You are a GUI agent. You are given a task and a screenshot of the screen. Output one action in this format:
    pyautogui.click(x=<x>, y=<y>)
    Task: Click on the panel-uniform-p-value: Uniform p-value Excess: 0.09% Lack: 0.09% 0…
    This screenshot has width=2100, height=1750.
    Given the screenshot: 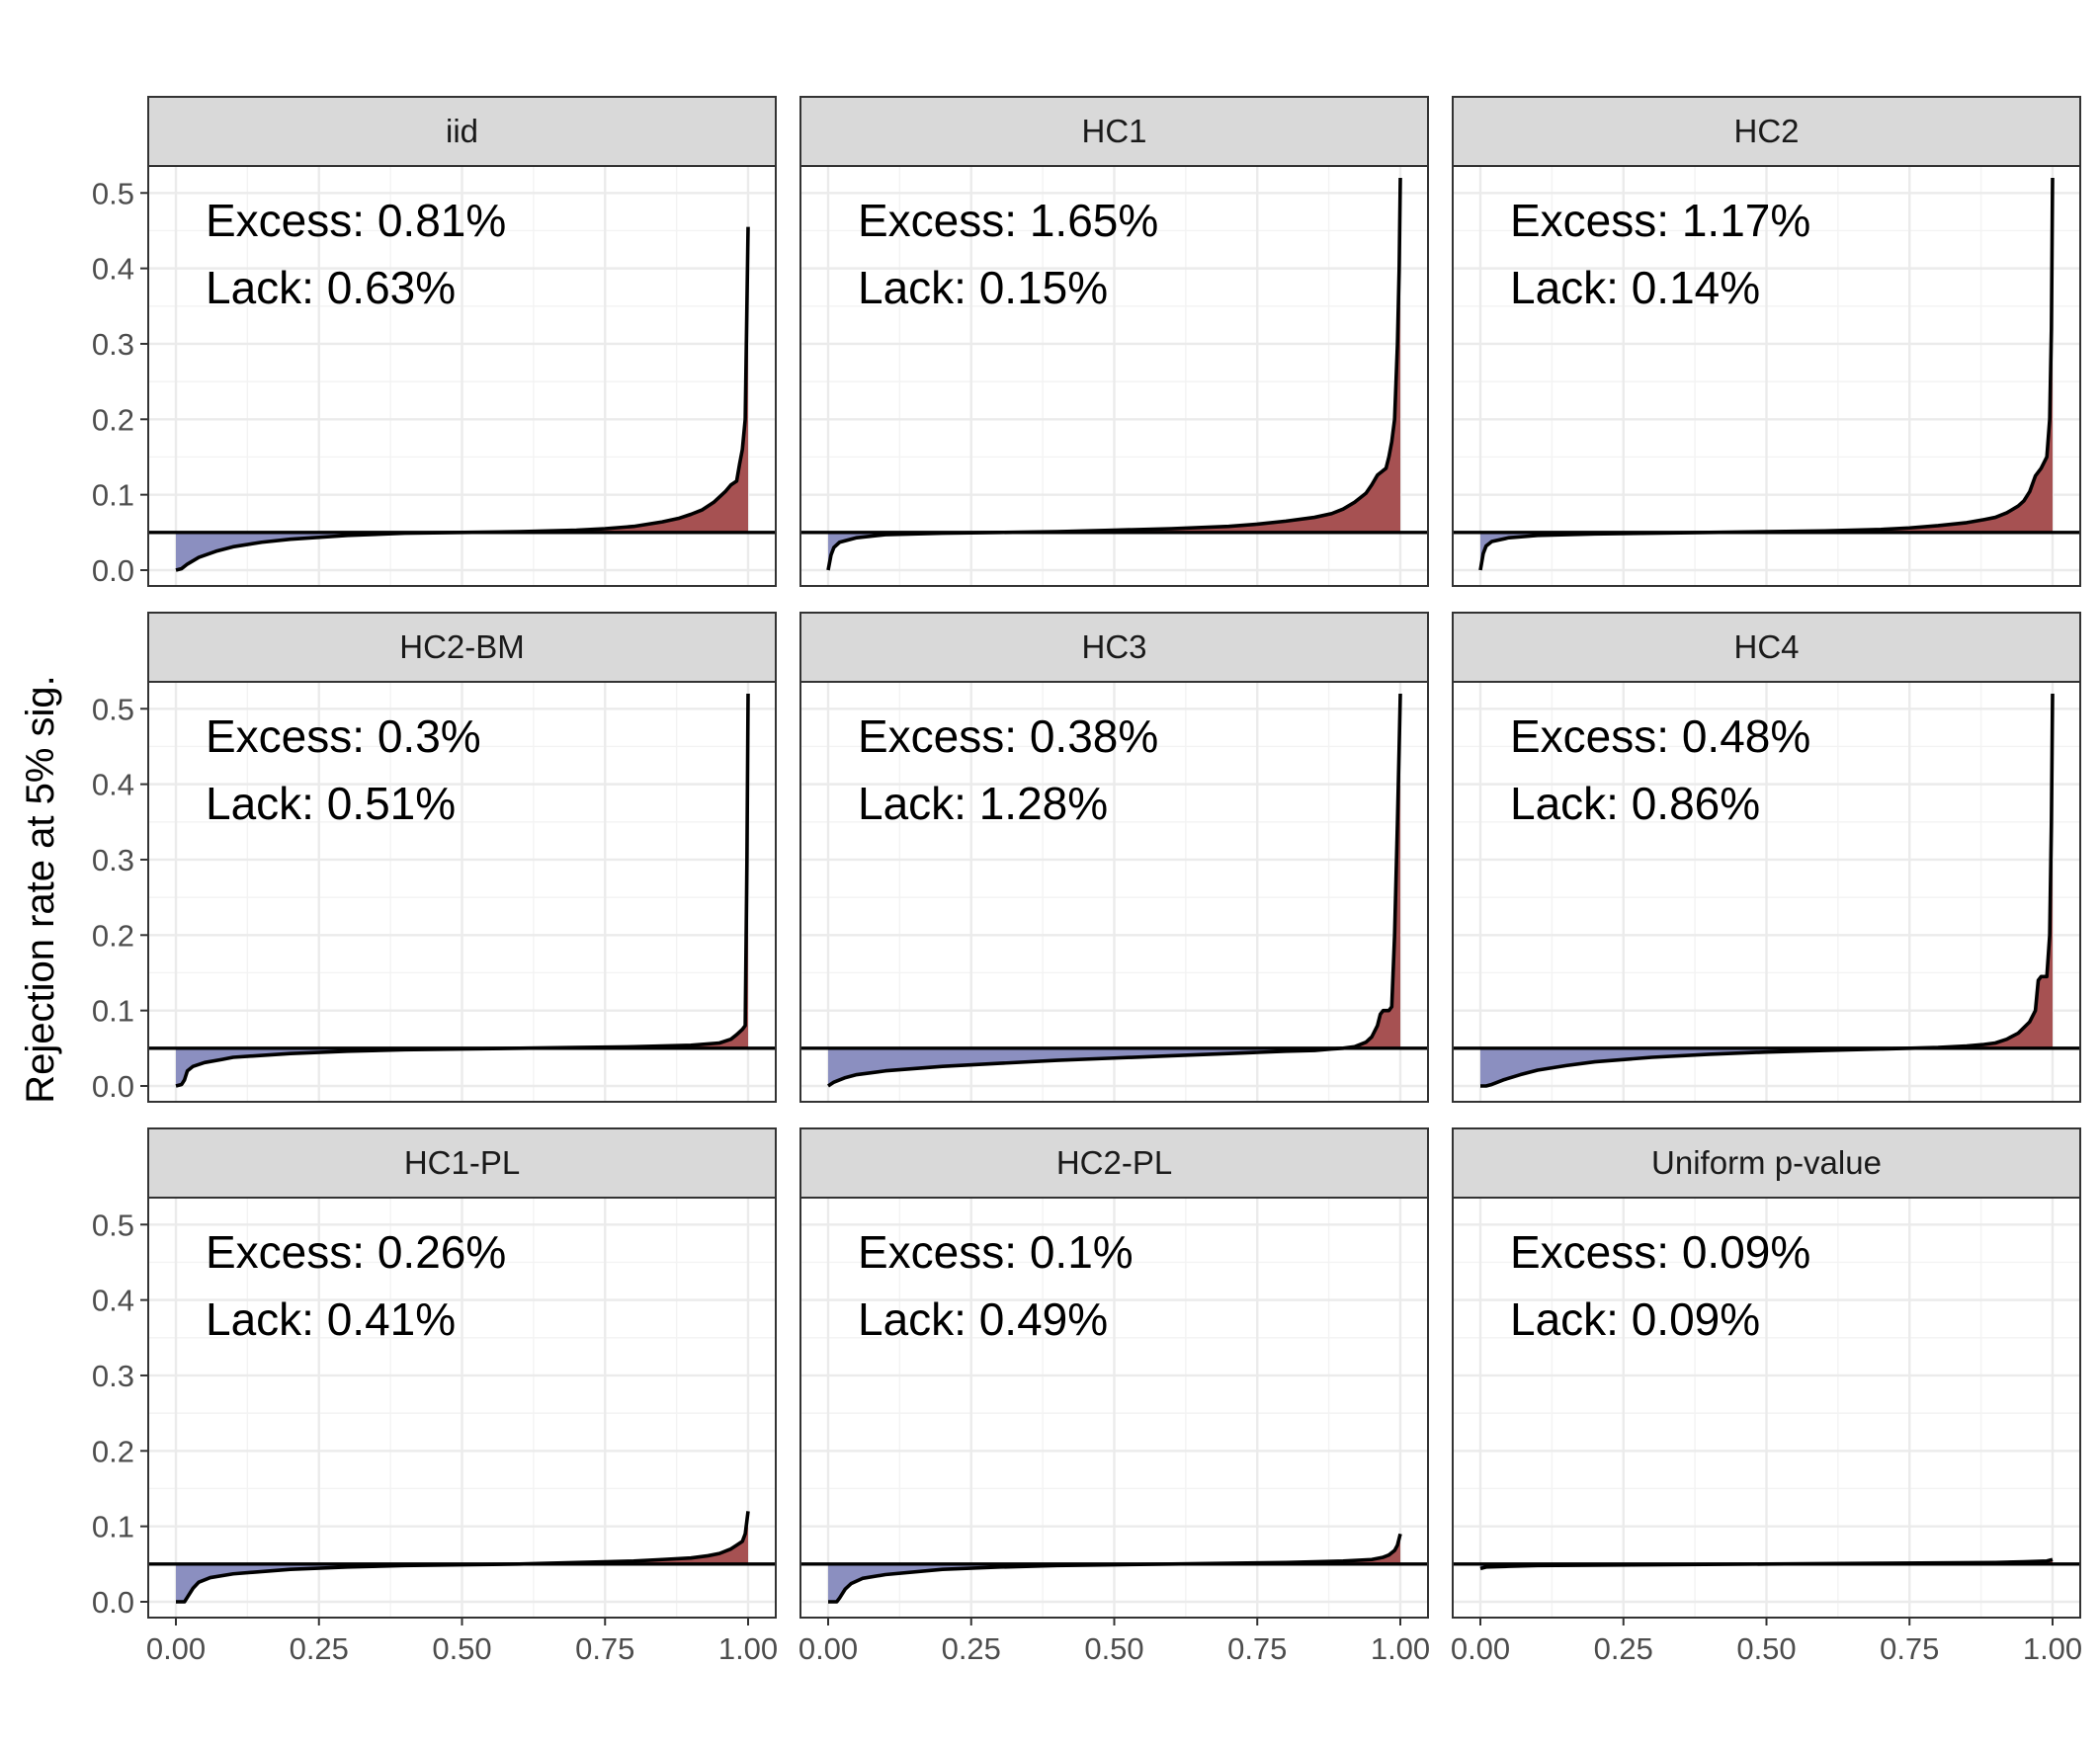 What is the action you would take?
    pyautogui.click(x=1766, y=1396)
    